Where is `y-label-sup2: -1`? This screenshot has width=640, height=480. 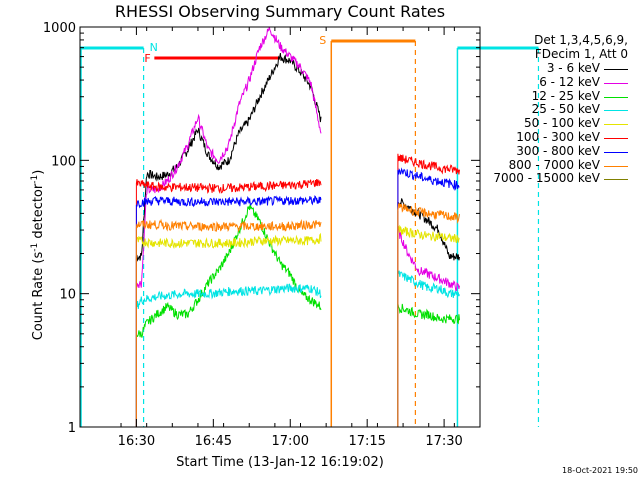
y-label-sup2: -1 is located at coordinates (34, 179).